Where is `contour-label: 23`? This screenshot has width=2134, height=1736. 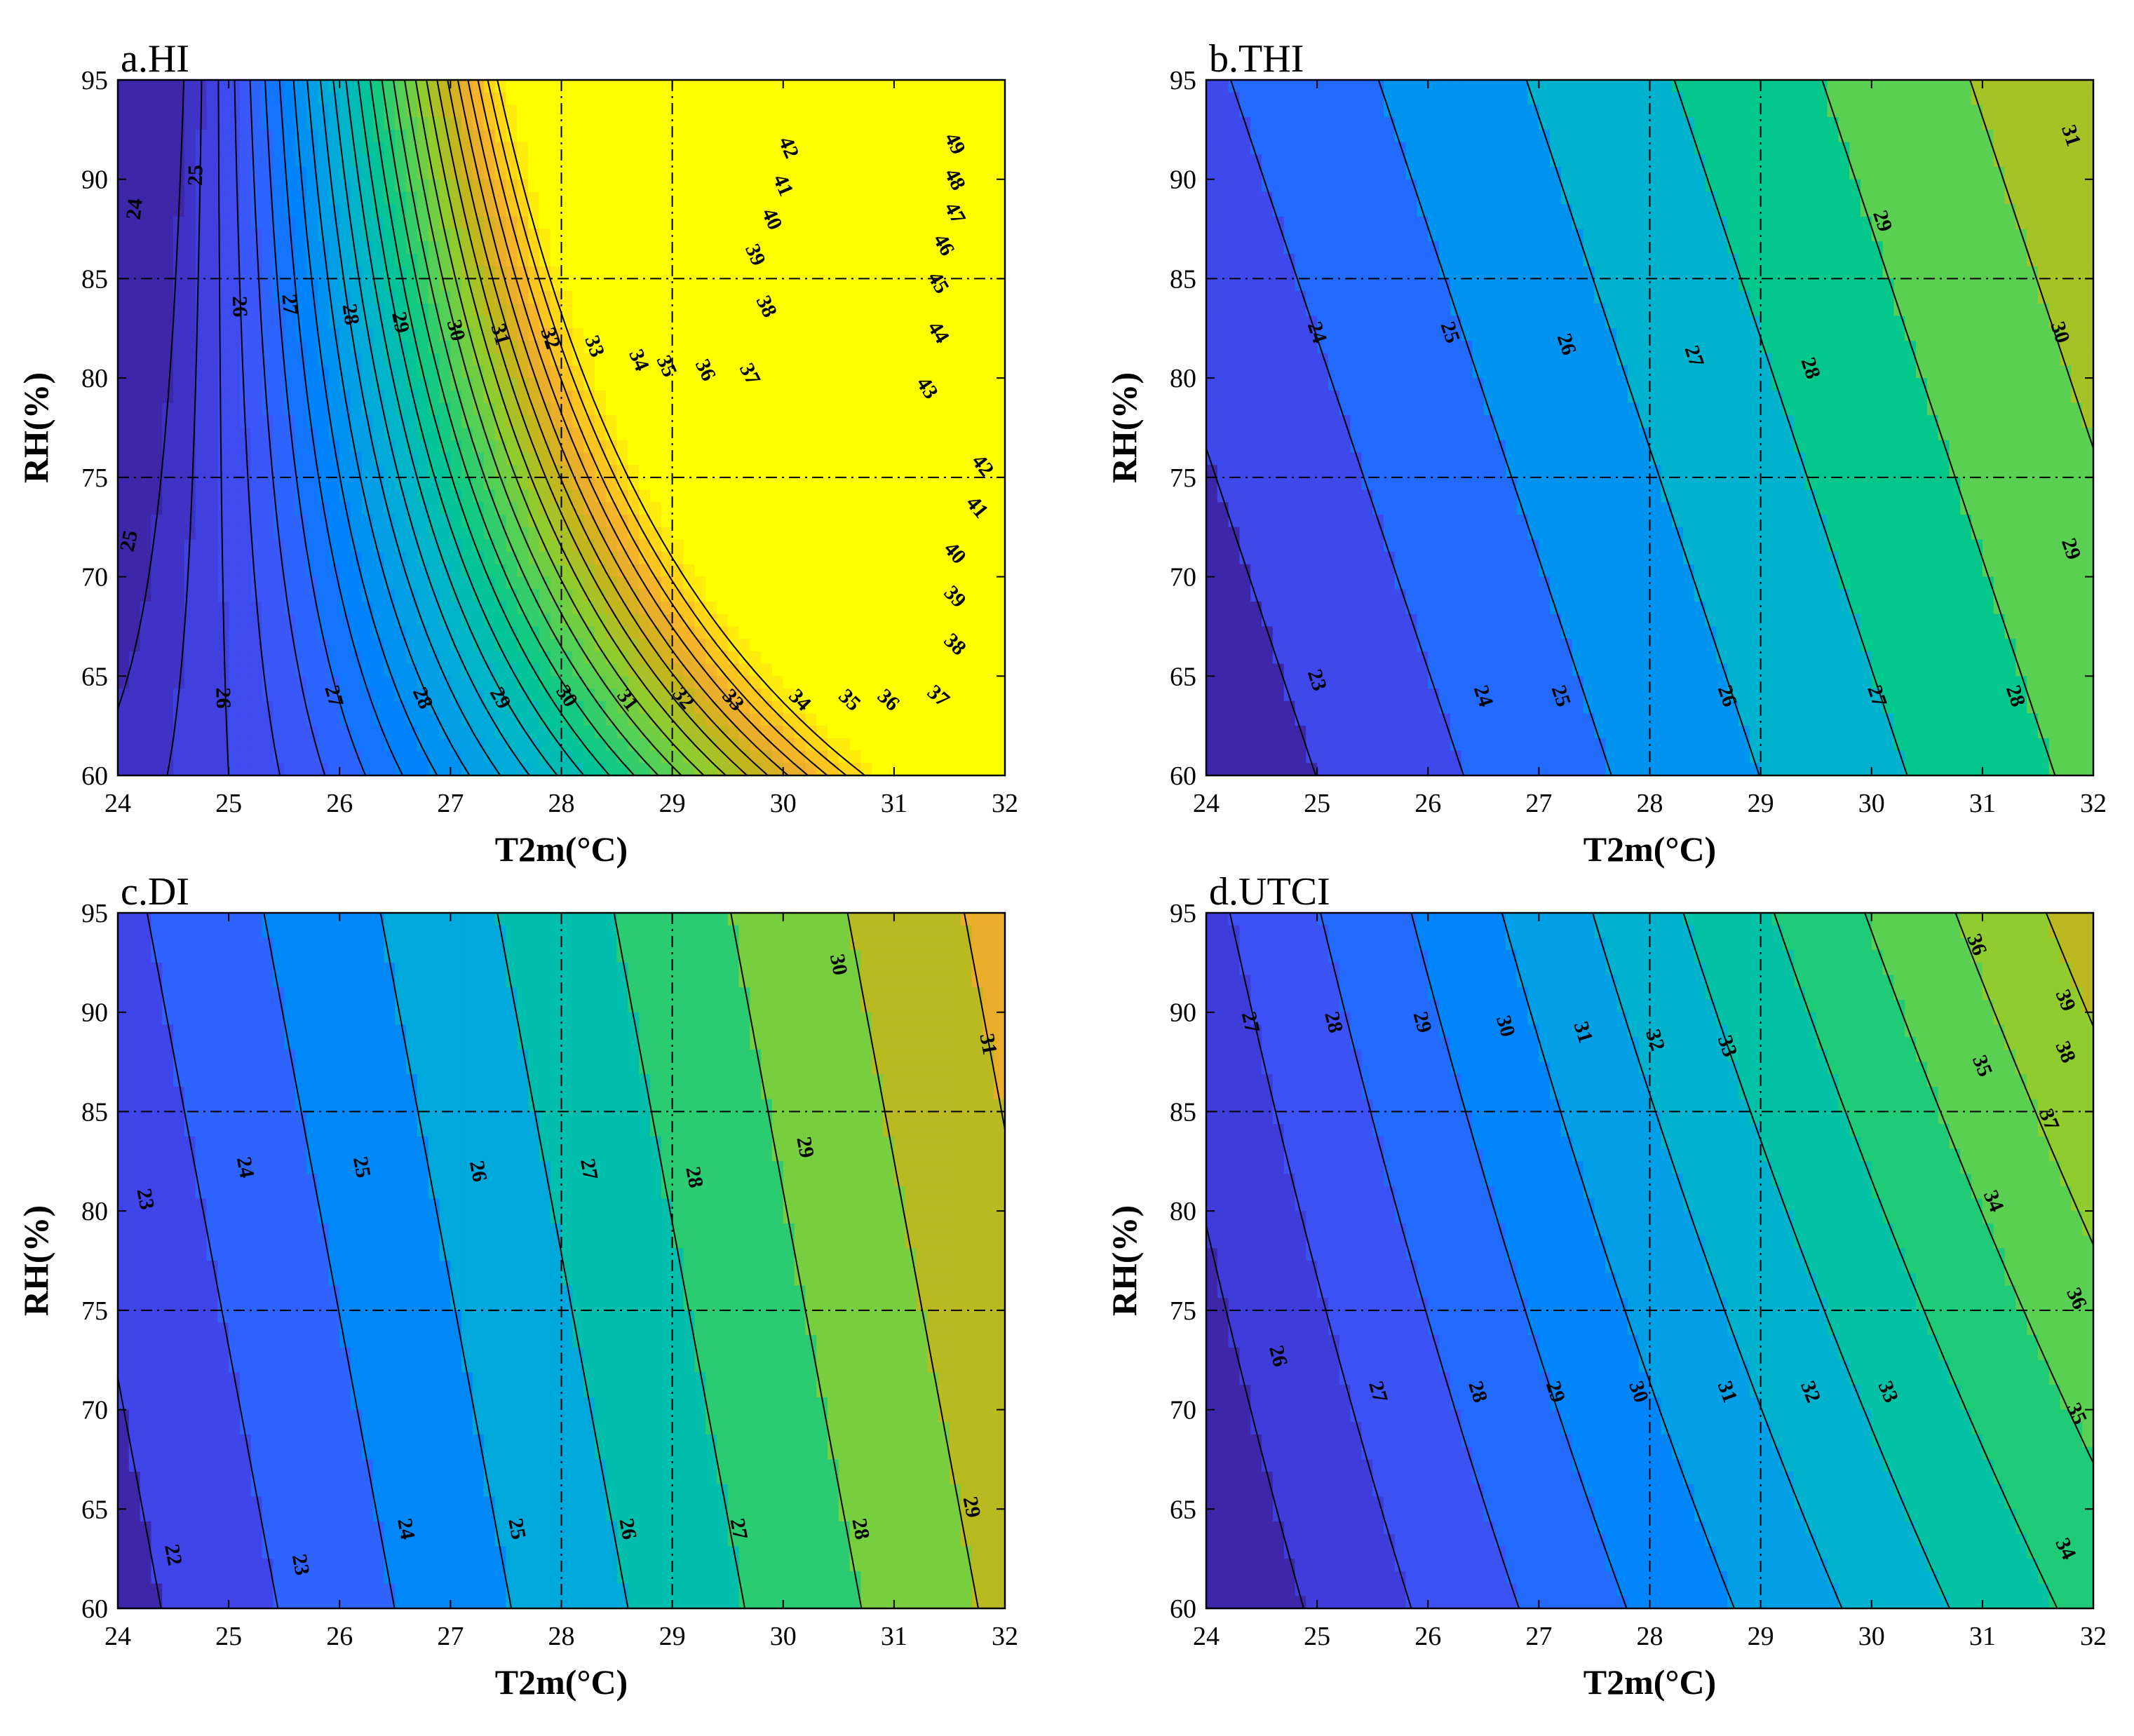
contour-label: 23 is located at coordinates (301, 1565).